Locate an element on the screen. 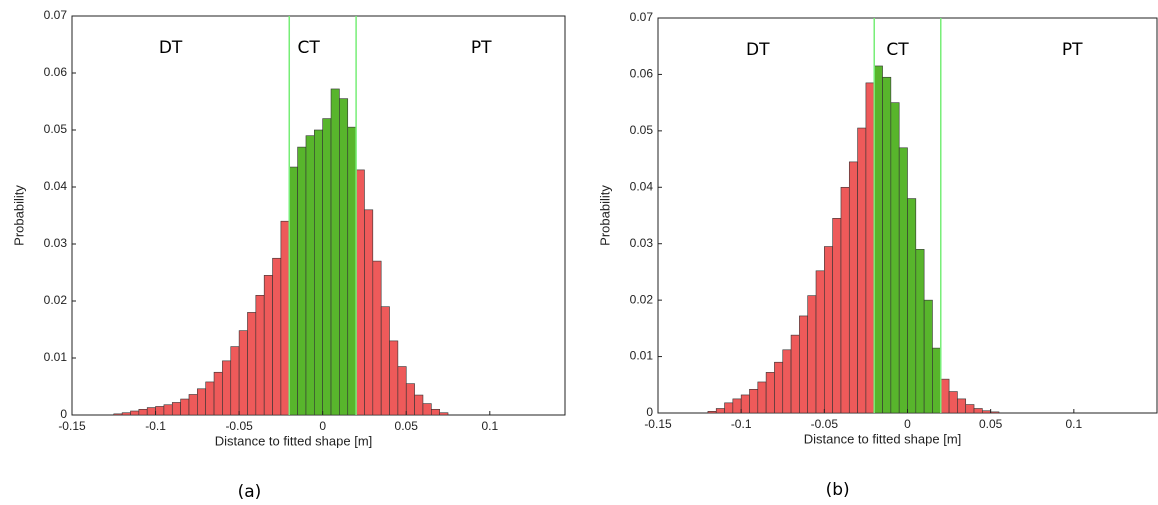 This screenshot has width=1158, height=505. y-tick-label: 0.06 is located at coordinates (642, 74).